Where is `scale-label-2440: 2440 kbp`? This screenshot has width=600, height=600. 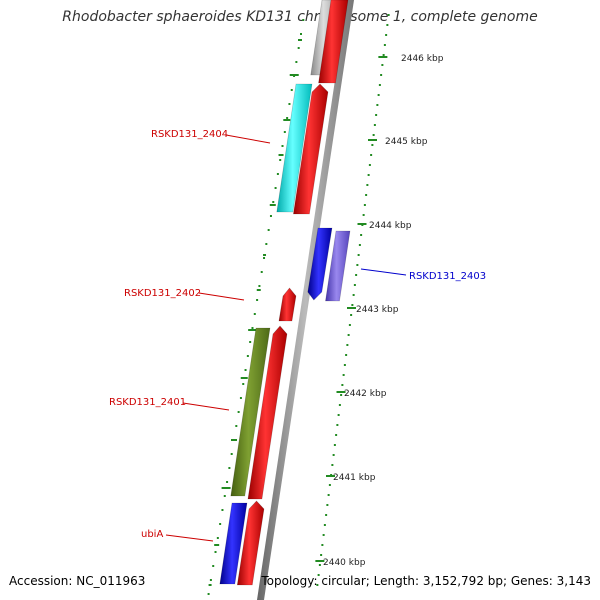
scale-label-2440: 2440 kbp is located at coordinates (344, 563).